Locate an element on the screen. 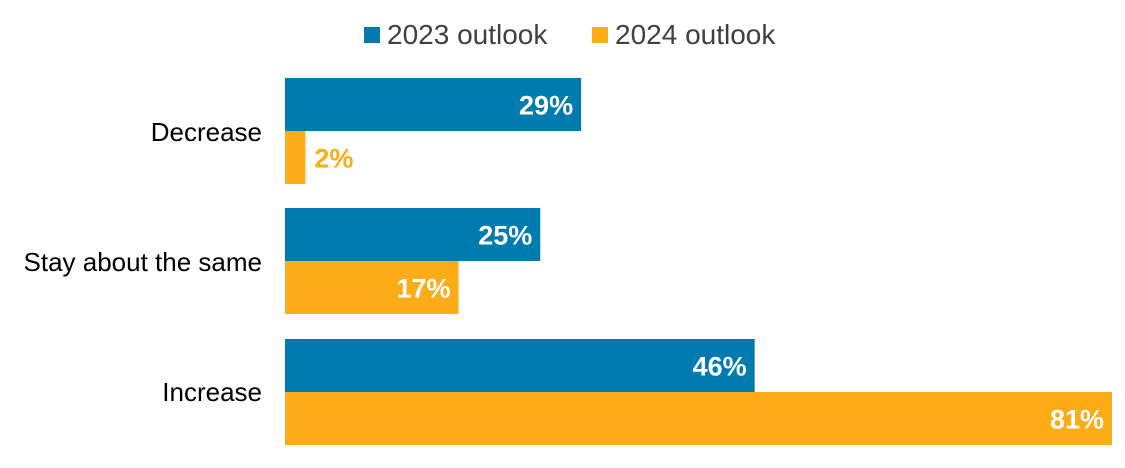  category-axis: Decrease Stay about the same Increase is located at coordinates (143, 262).